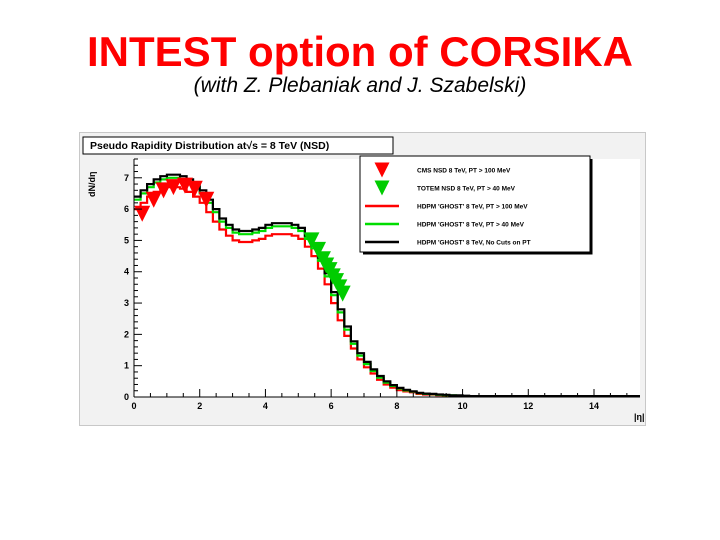 The width and height of the screenshot is (720, 540). What do you see at coordinates (126, 397) in the screenshot?
I see `y-tick-label: 0` at bounding box center [126, 397].